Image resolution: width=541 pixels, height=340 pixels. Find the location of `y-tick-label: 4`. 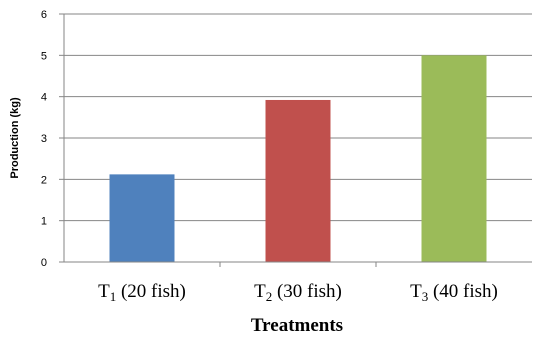

y-tick-label: 4 is located at coordinates (44, 98).